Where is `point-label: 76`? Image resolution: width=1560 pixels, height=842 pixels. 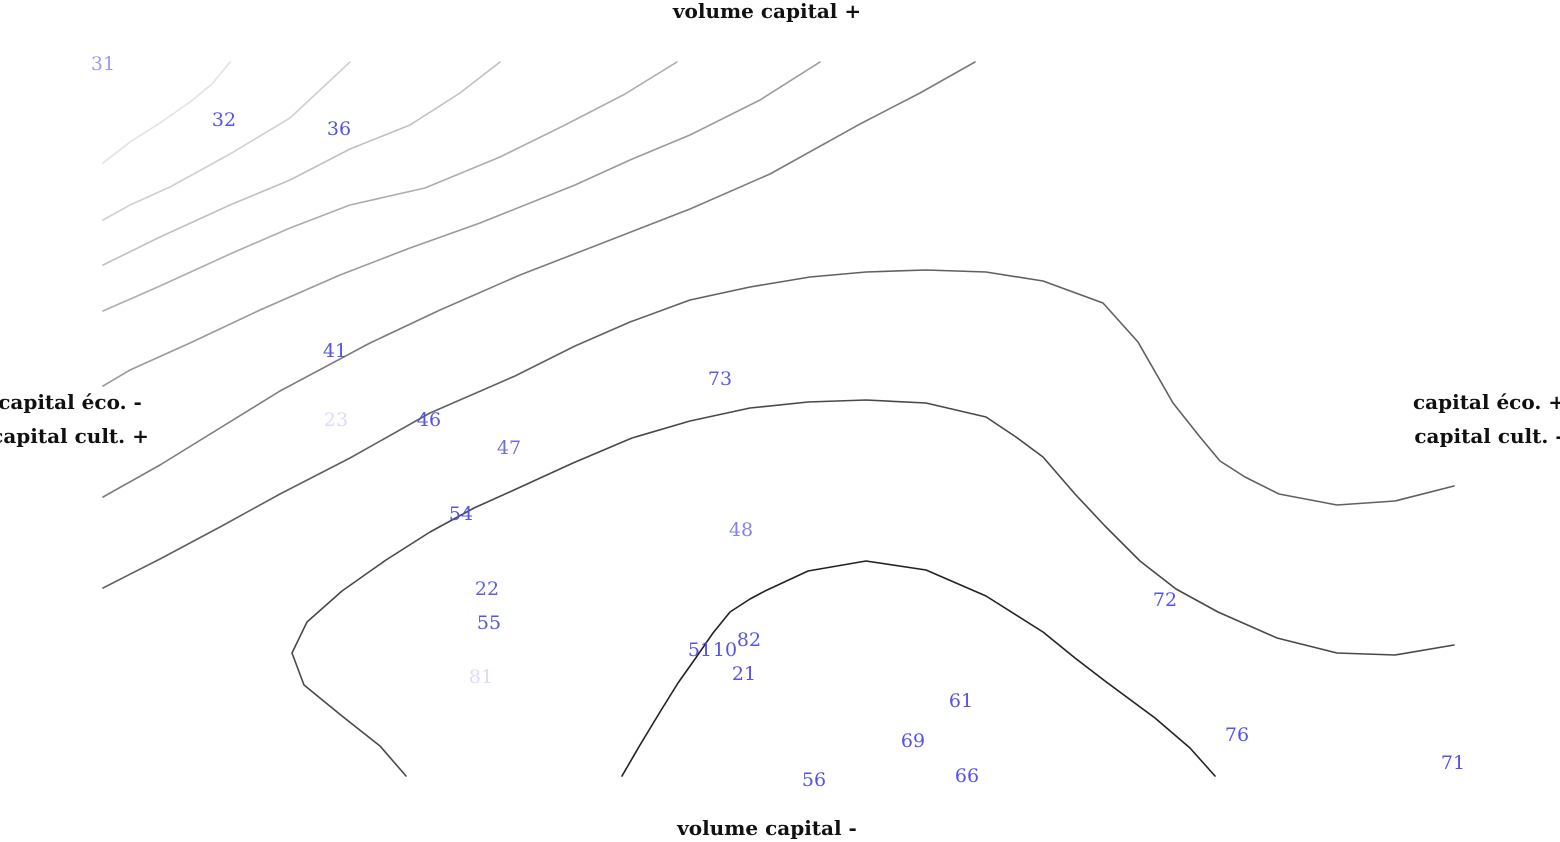 point-label: 76 is located at coordinates (1237, 735).